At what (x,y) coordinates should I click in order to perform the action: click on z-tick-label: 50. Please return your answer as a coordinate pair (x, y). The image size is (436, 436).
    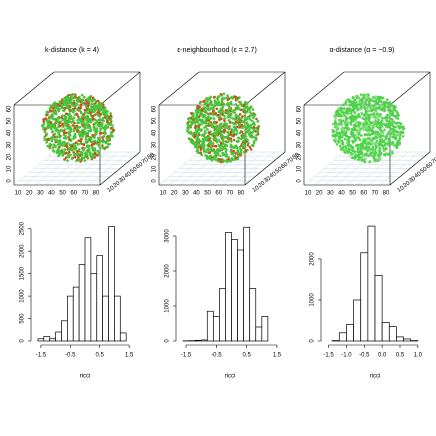
    Looking at the image, I should click on (10, 120).